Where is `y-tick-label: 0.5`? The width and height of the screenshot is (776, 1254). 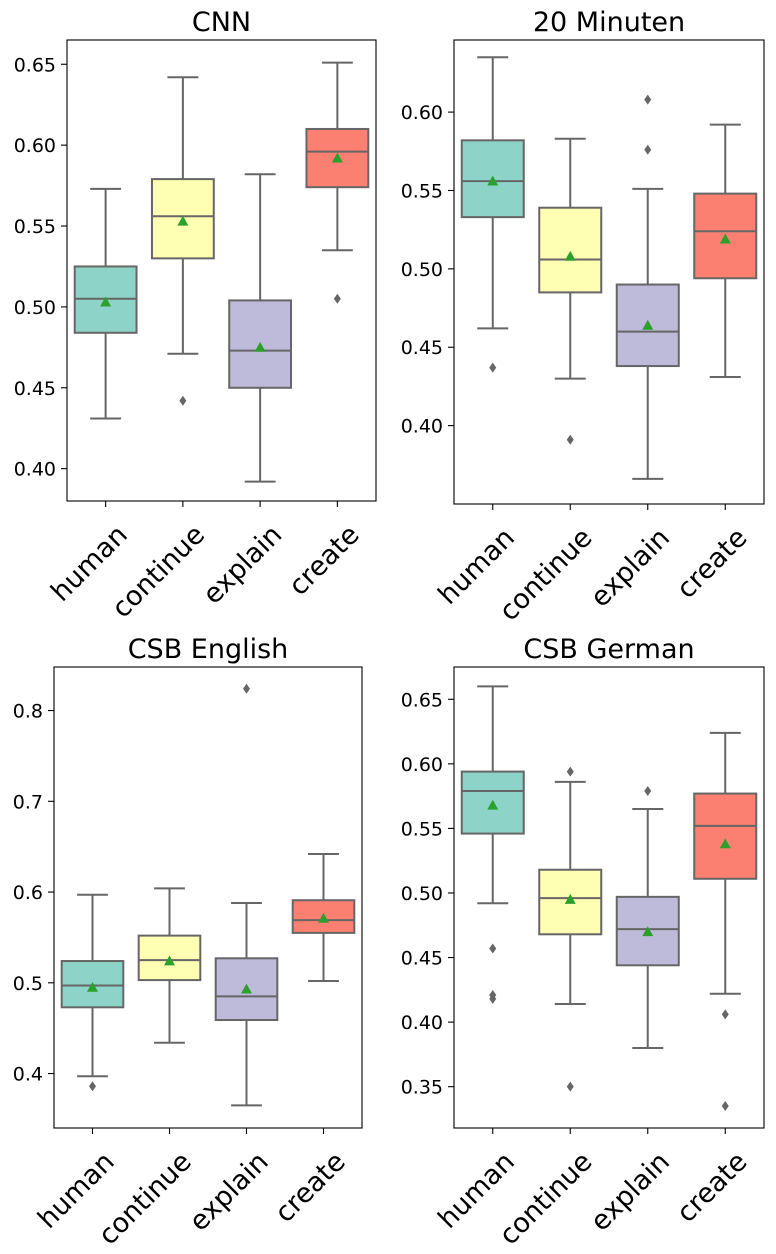
y-tick-label: 0.5 is located at coordinates (28, 984).